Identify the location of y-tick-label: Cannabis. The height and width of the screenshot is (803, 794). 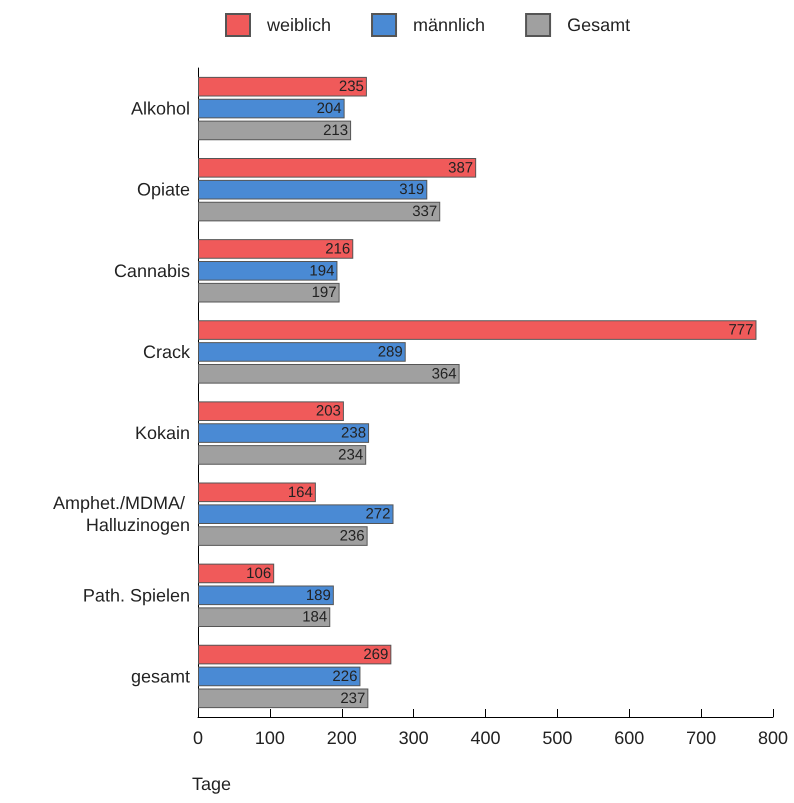
(152, 270).